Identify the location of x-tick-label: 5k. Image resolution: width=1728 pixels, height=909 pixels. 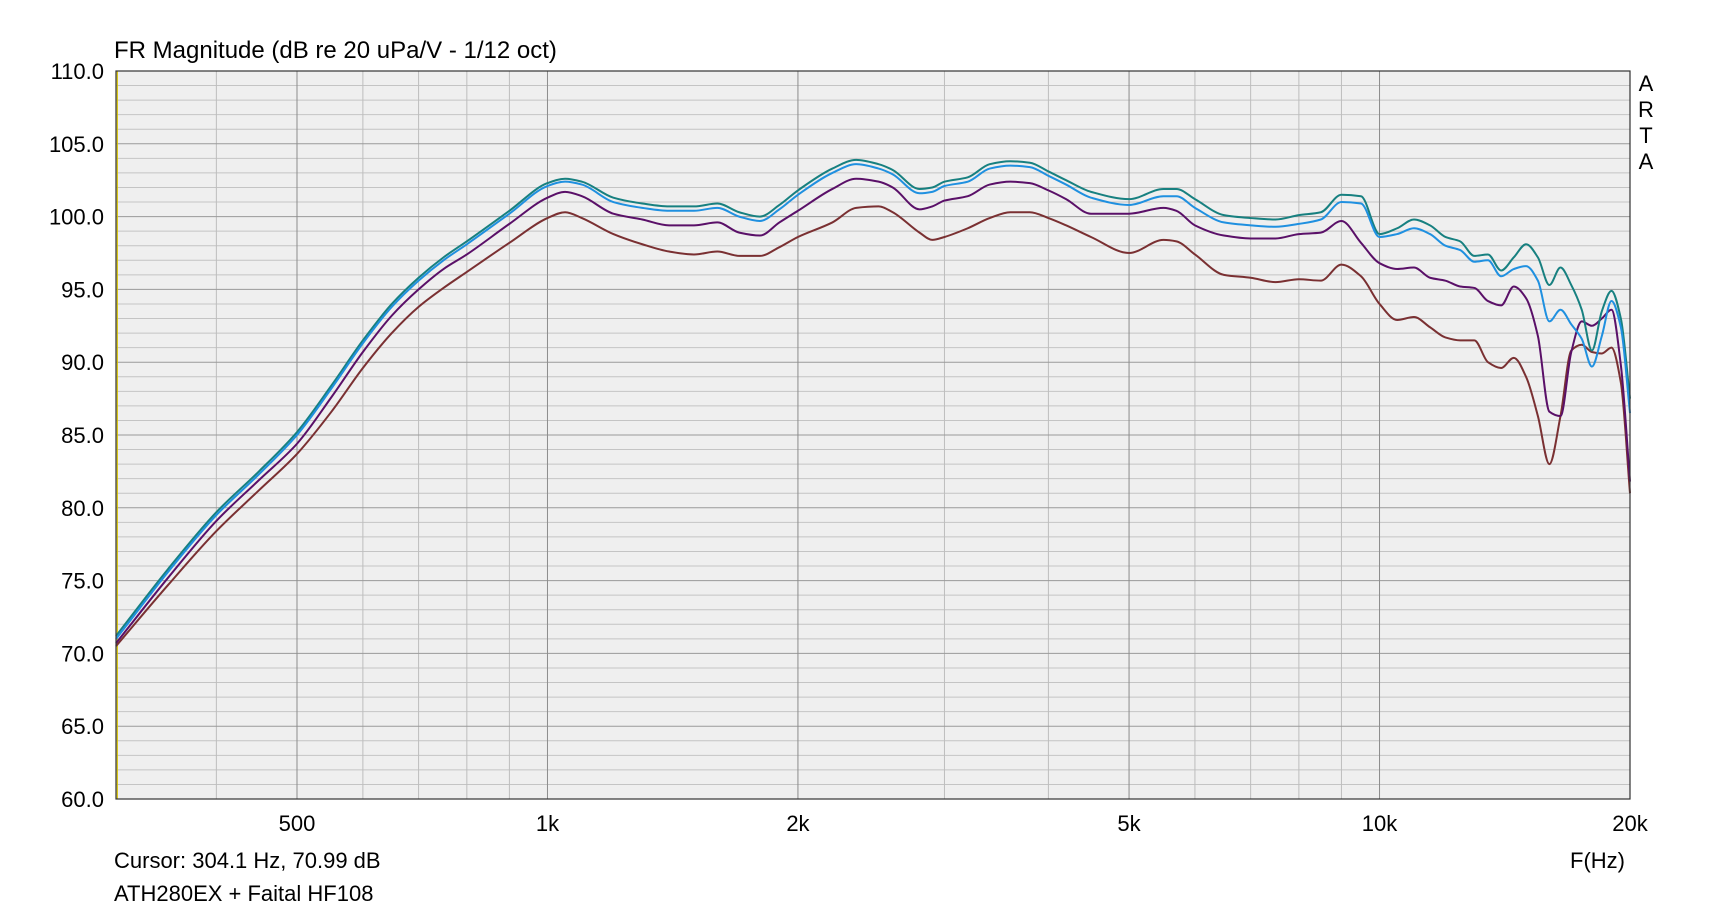
(1129, 823).